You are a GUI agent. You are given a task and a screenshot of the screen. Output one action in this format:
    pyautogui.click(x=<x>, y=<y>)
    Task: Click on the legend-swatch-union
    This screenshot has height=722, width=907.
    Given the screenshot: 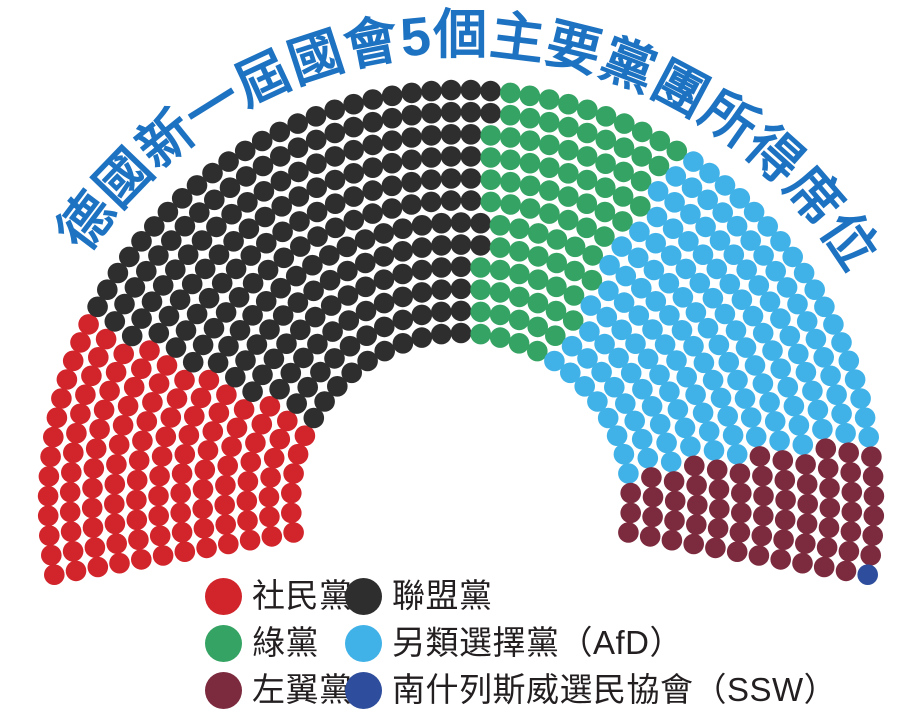 What is the action you would take?
    pyautogui.click(x=363, y=596)
    